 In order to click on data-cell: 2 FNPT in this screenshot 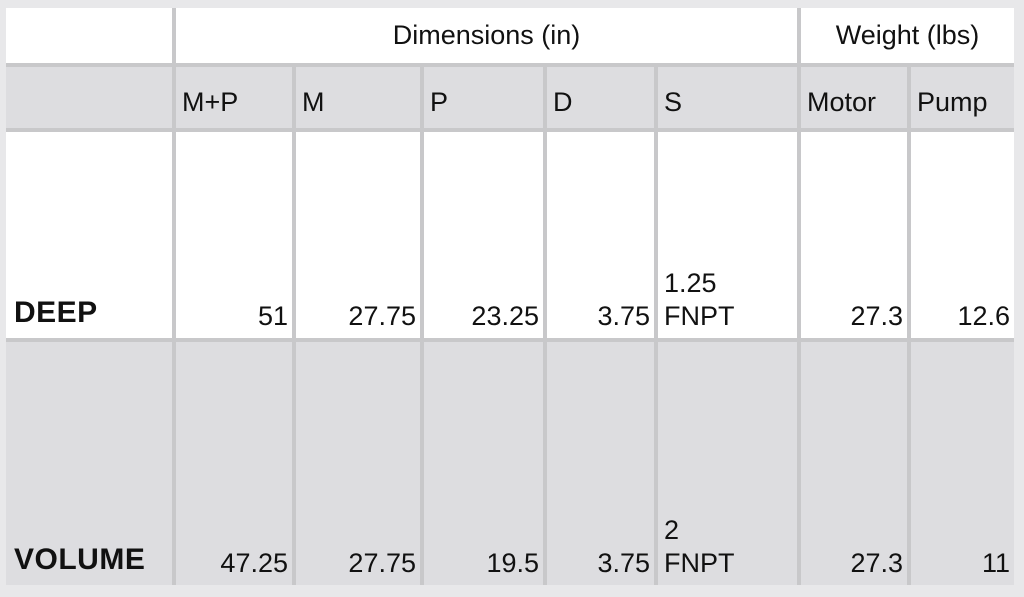, I will do `click(727, 463)`.